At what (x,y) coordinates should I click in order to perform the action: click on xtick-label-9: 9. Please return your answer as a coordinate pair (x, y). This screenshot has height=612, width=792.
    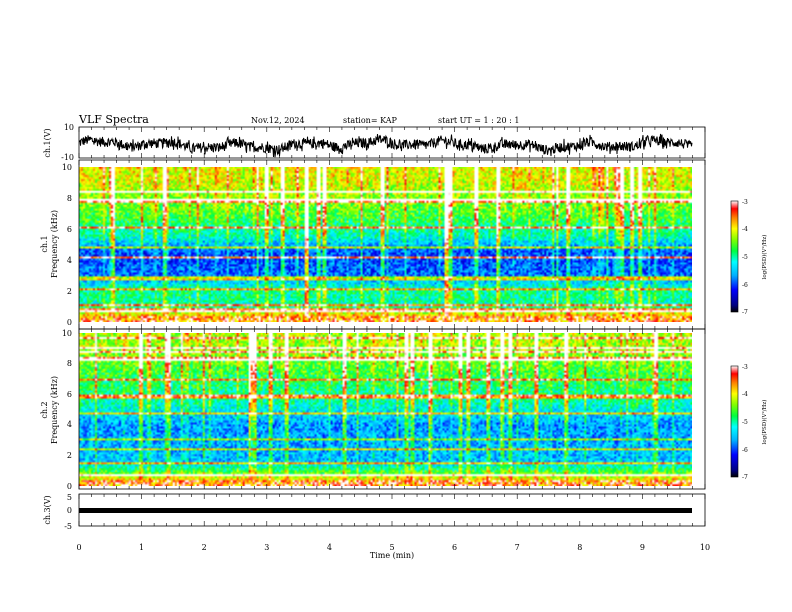
    Looking at the image, I should click on (642, 547).